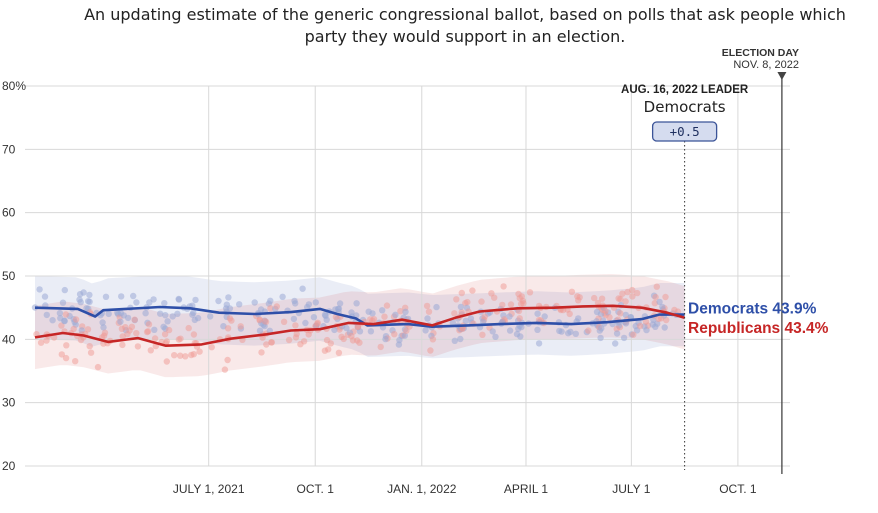  I want to click on x-tick-label: JULY 1, 2021, so click(209, 489).